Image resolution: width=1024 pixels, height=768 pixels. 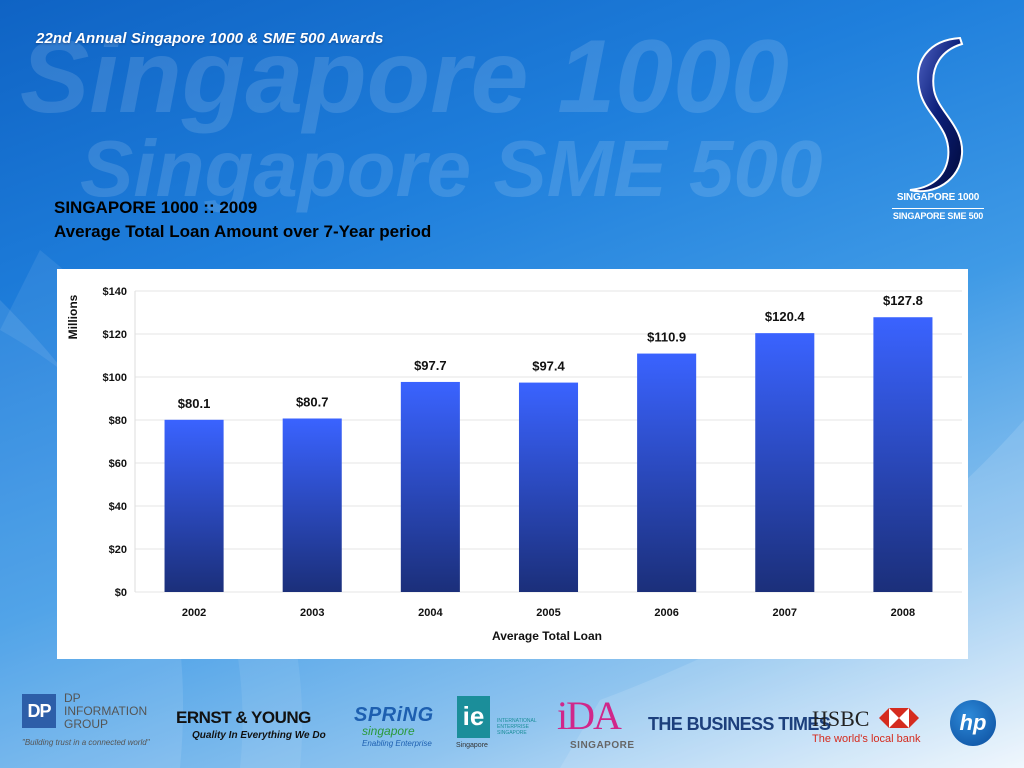 What do you see at coordinates (602, 745) in the screenshot?
I see `ida-logo-sub: SINGAPORE` at bounding box center [602, 745].